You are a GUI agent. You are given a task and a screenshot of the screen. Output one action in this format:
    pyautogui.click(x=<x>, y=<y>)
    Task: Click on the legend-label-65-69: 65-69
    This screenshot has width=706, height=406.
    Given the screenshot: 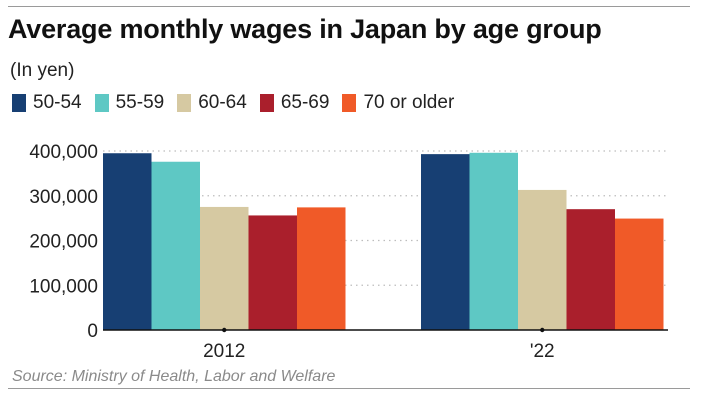 What is the action you would take?
    pyautogui.click(x=305, y=102)
    